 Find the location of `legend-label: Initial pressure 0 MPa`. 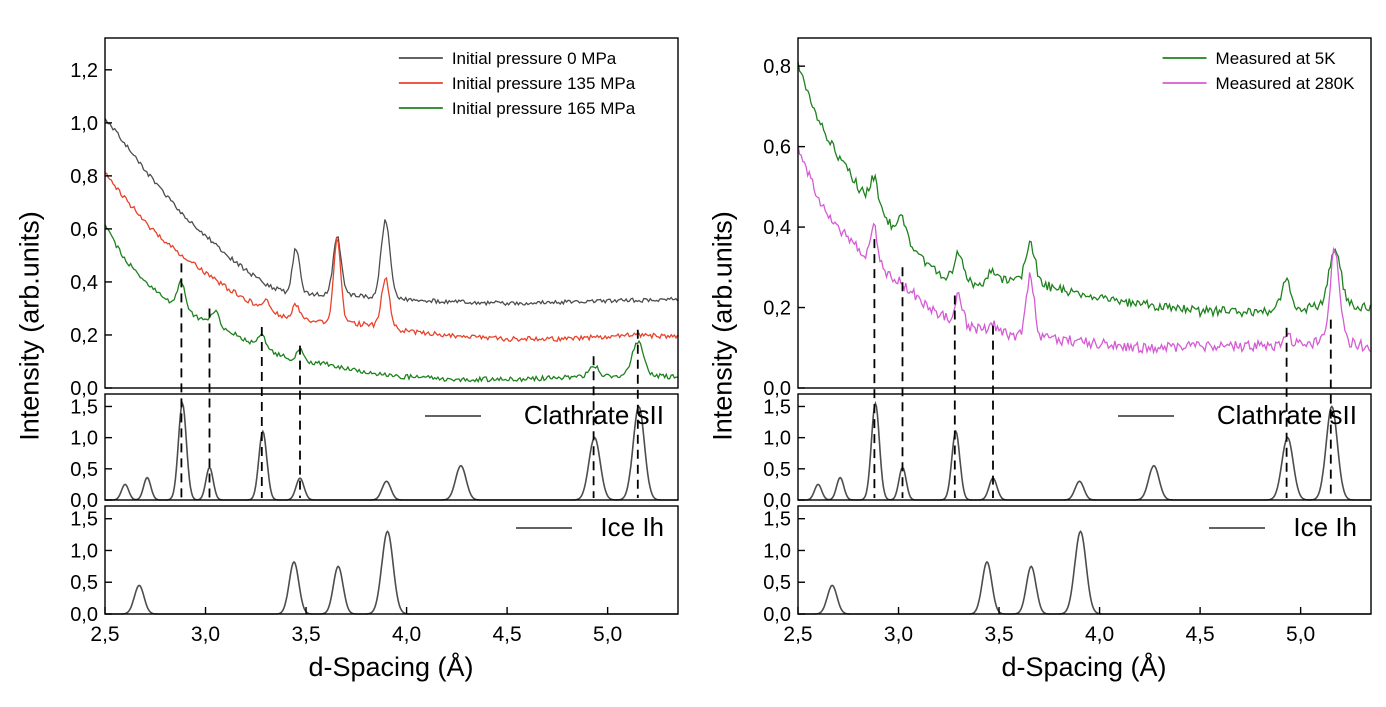

legend-label: Initial pressure 0 MPa is located at coordinates (534, 58).